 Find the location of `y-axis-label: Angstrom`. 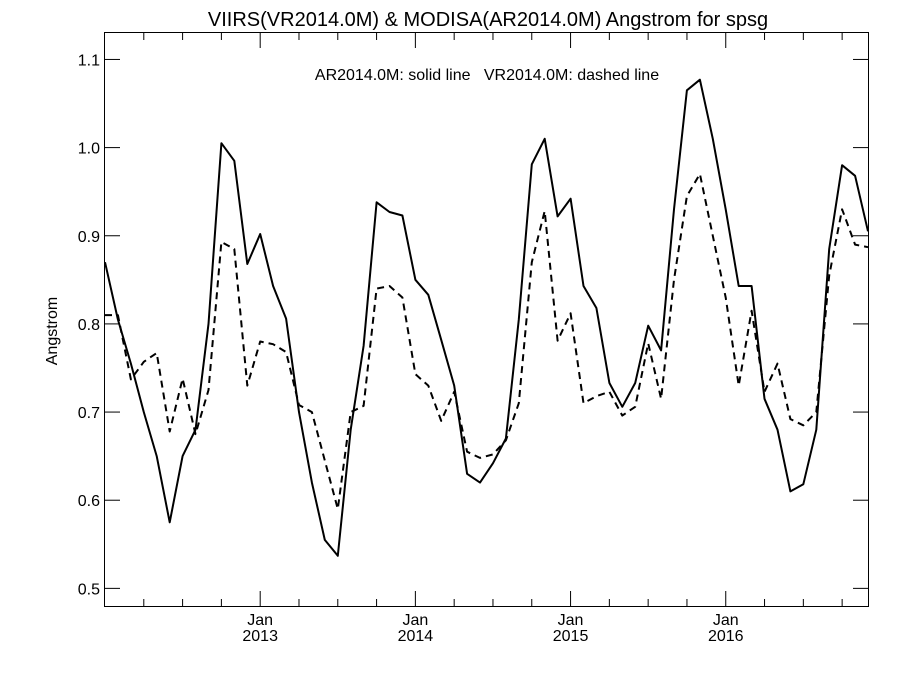

y-axis-label: Angstrom is located at coordinates (52, 331).